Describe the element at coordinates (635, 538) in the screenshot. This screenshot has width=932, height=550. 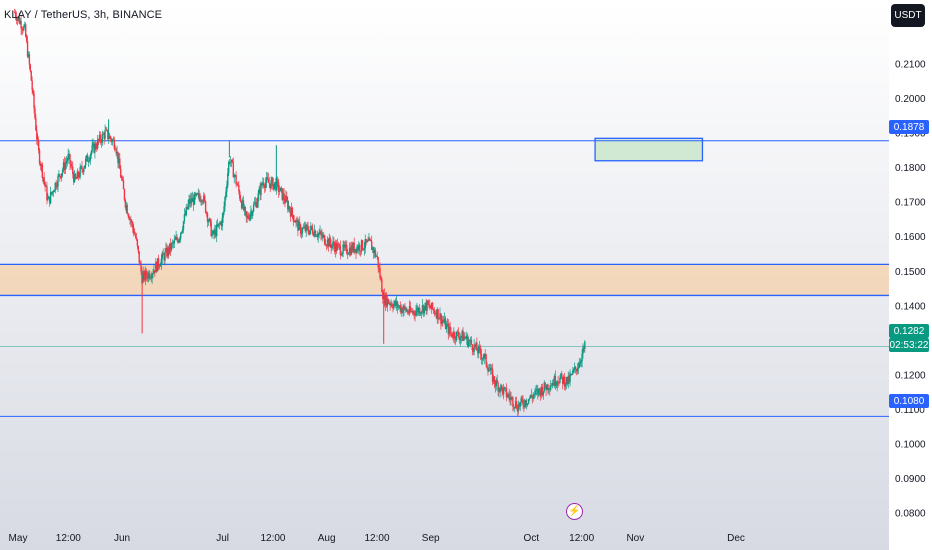
I see `time-tick-label: Nov` at that location.